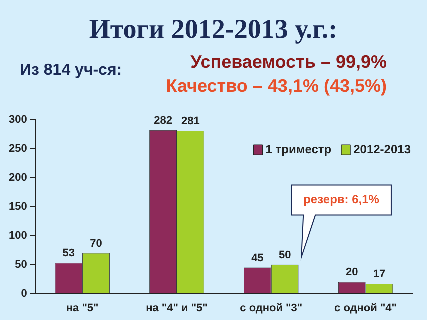 This screenshot has width=427, height=320. What do you see at coordinates (177, 308) in the screenshot?
I see `x-tick-label: на "4" и "5"` at bounding box center [177, 308].